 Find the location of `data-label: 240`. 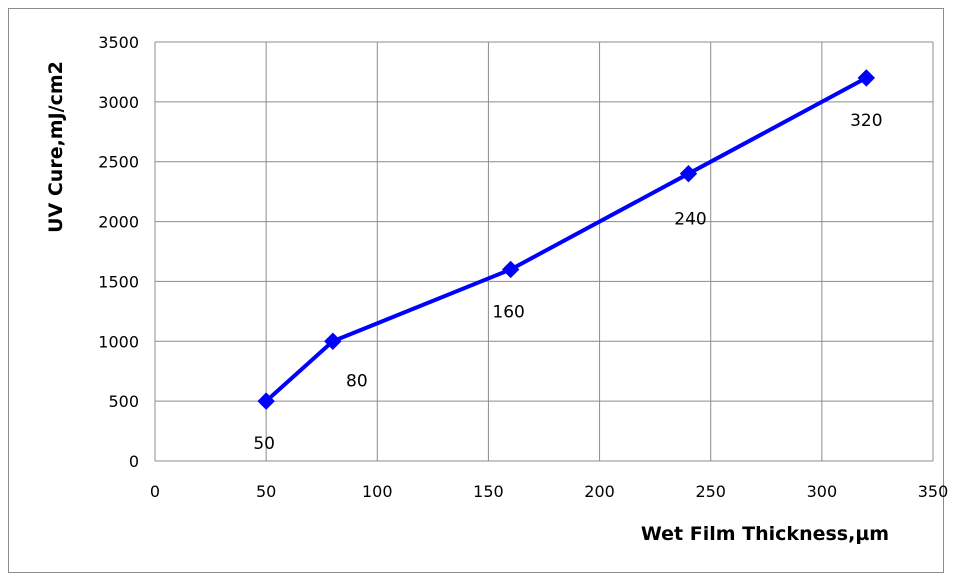

data-label: 240 is located at coordinates (690, 220).